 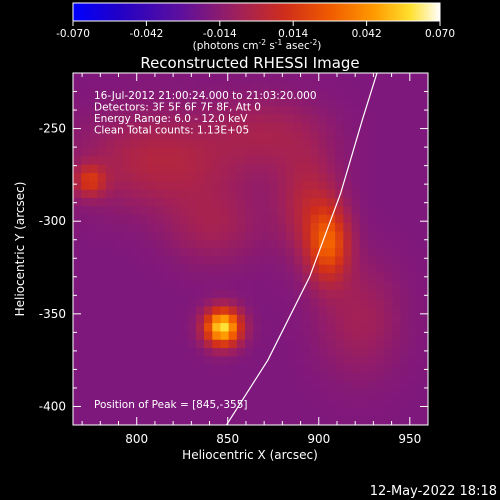 I want to click on colorbar-tick-label: 0.070, so click(x=440, y=34).